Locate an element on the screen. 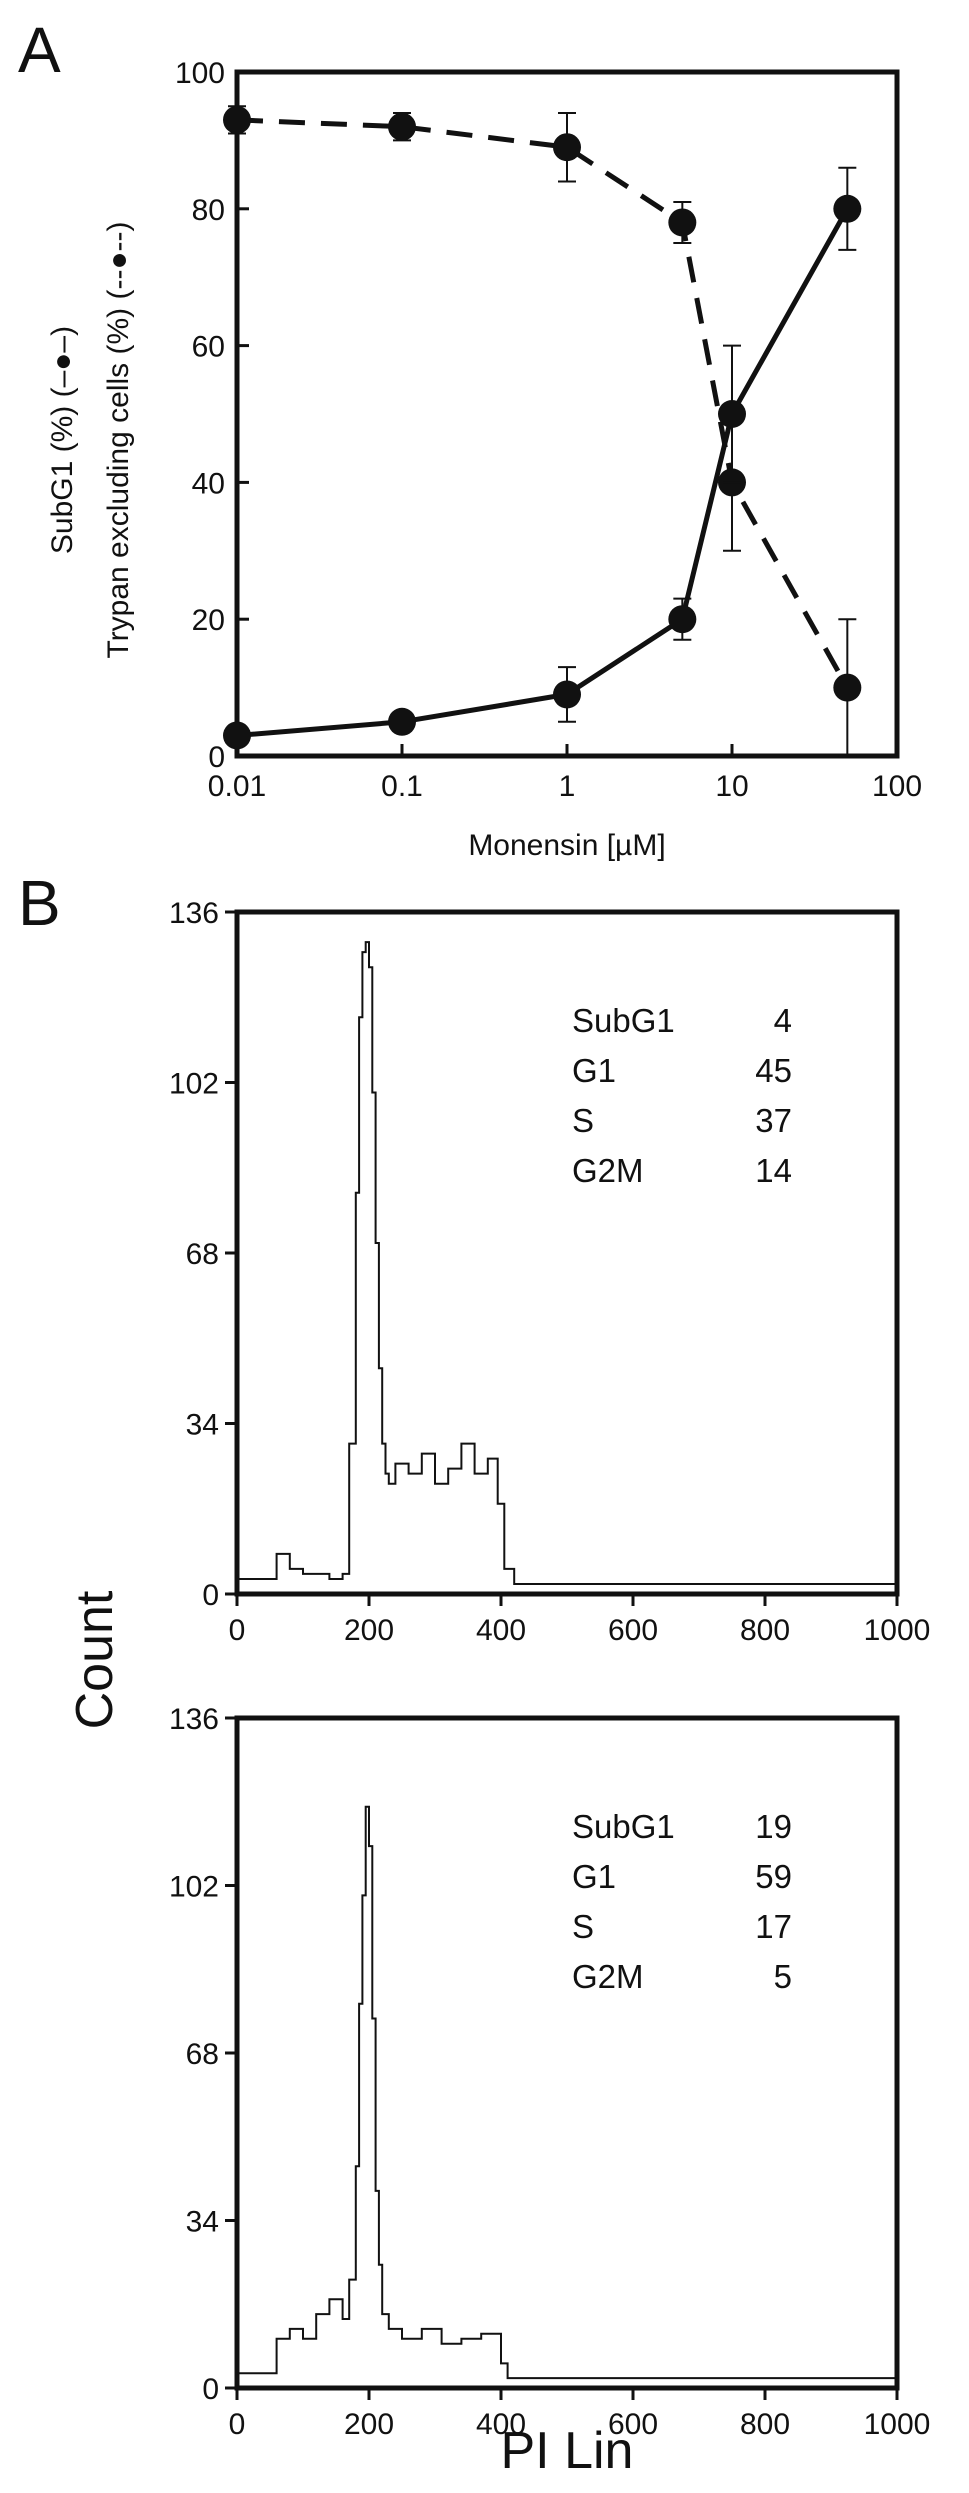 The height and width of the screenshot is (2493, 969). chart-a-xlabel: Monensin [µM] is located at coordinates (566, 845).